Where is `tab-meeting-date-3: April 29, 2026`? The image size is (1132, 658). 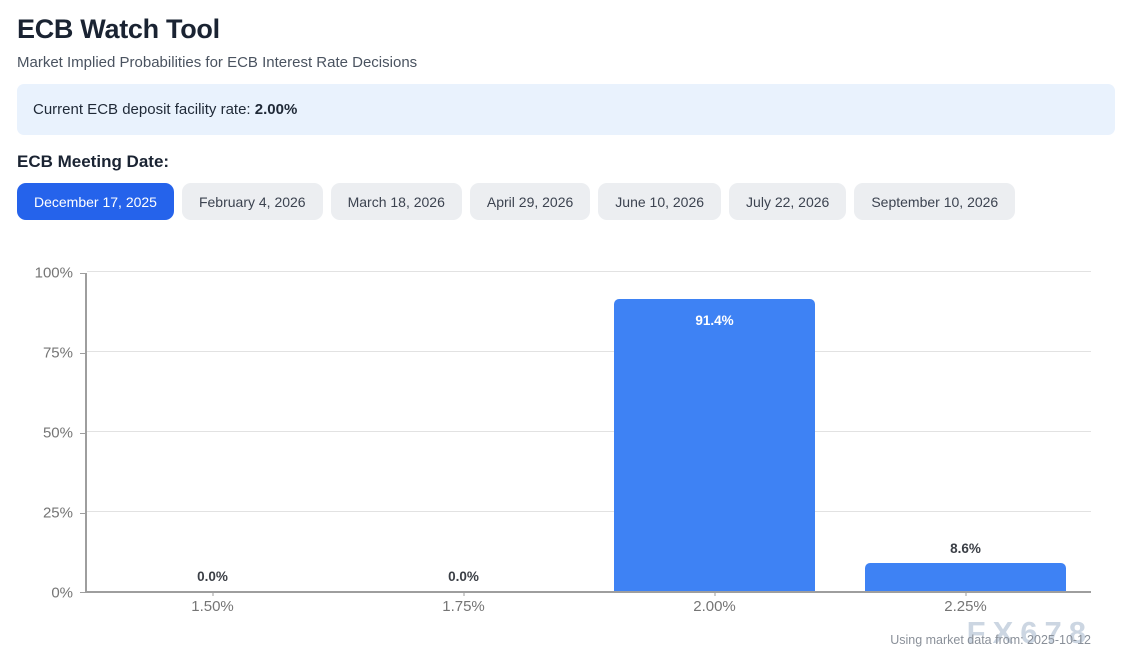
tab-meeting-date-3: April 29, 2026 is located at coordinates (530, 201).